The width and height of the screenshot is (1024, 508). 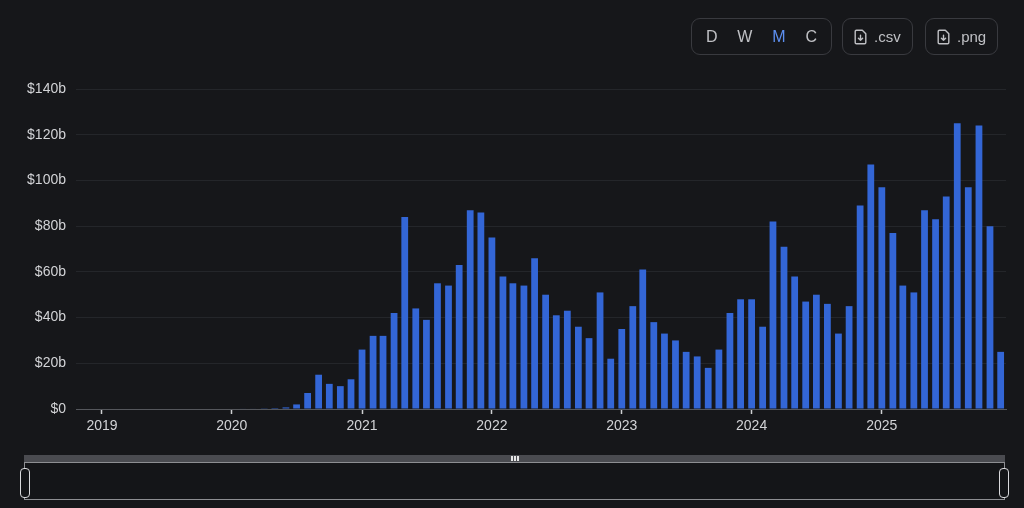 I want to click on y-tick-label: $80b, so click(x=50, y=225).